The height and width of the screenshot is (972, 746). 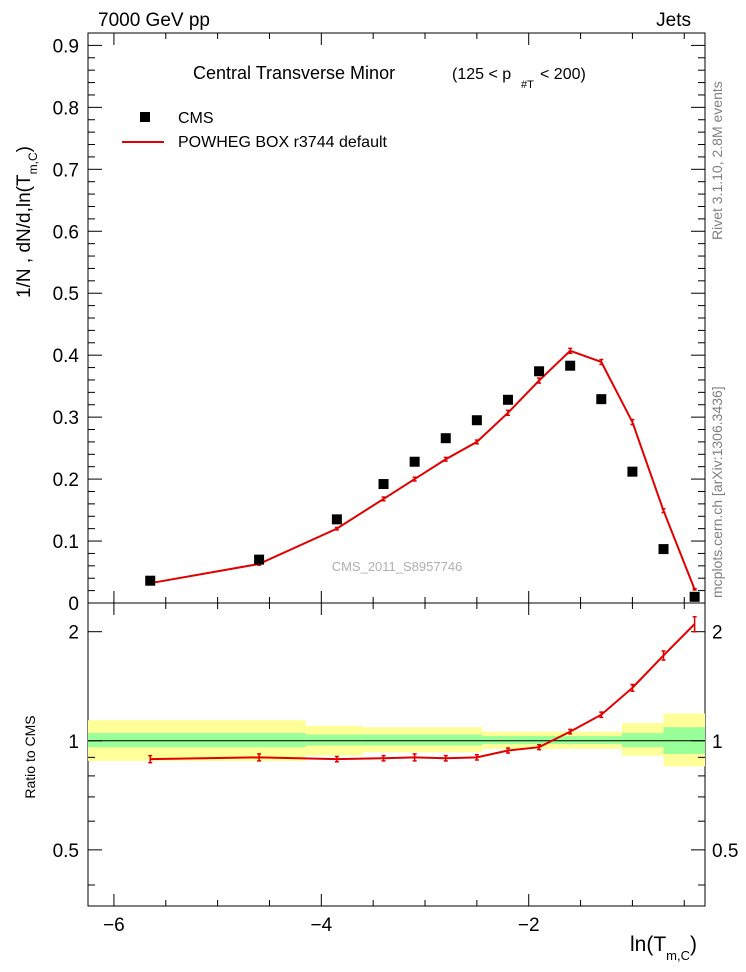 I want to click on ratio-y-tick-label-right: 1, so click(x=717, y=742).